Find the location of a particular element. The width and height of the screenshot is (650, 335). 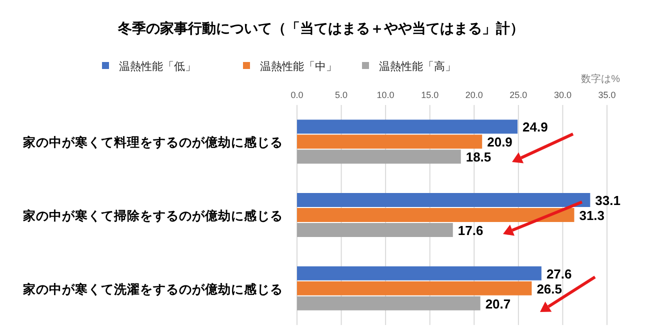

y-tick-label: 家の中が寒くて掃除をするのが億劫に感じる is located at coordinates (152, 215).